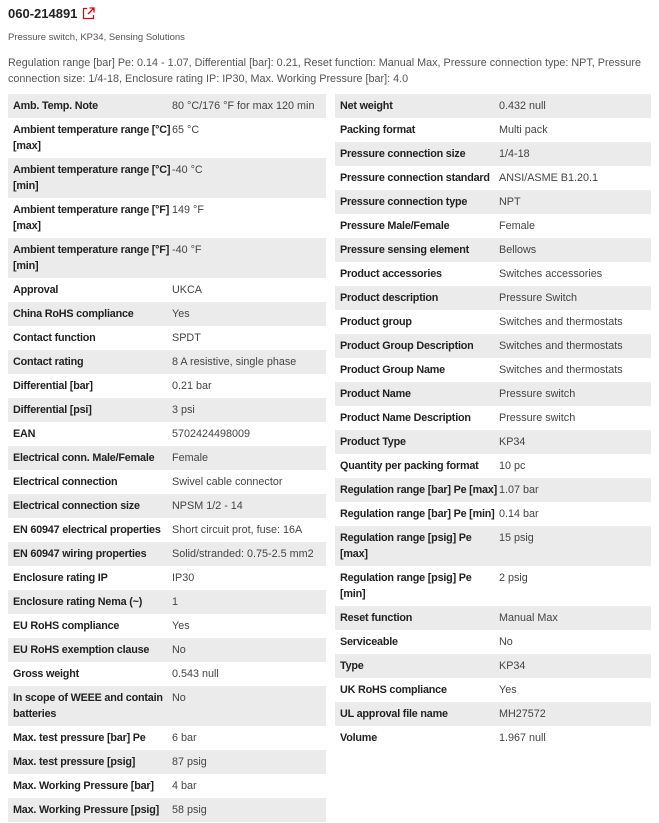 Image resolution: width=659 pixels, height=823 pixels. What do you see at coordinates (418, 490) in the screenshot?
I see `spec-label: Regulation range [bar] Pe [max]` at bounding box center [418, 490].